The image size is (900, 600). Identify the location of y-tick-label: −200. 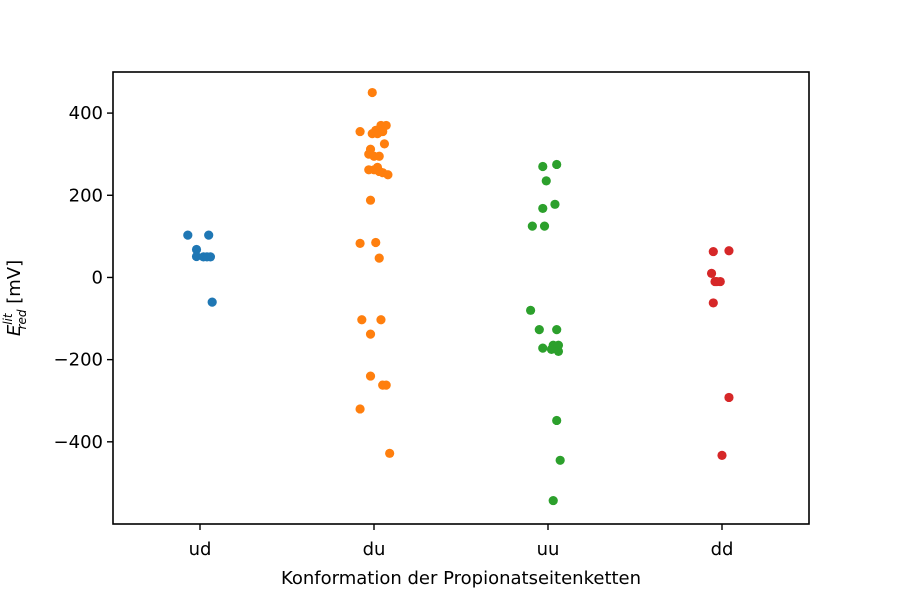
(78, 360).